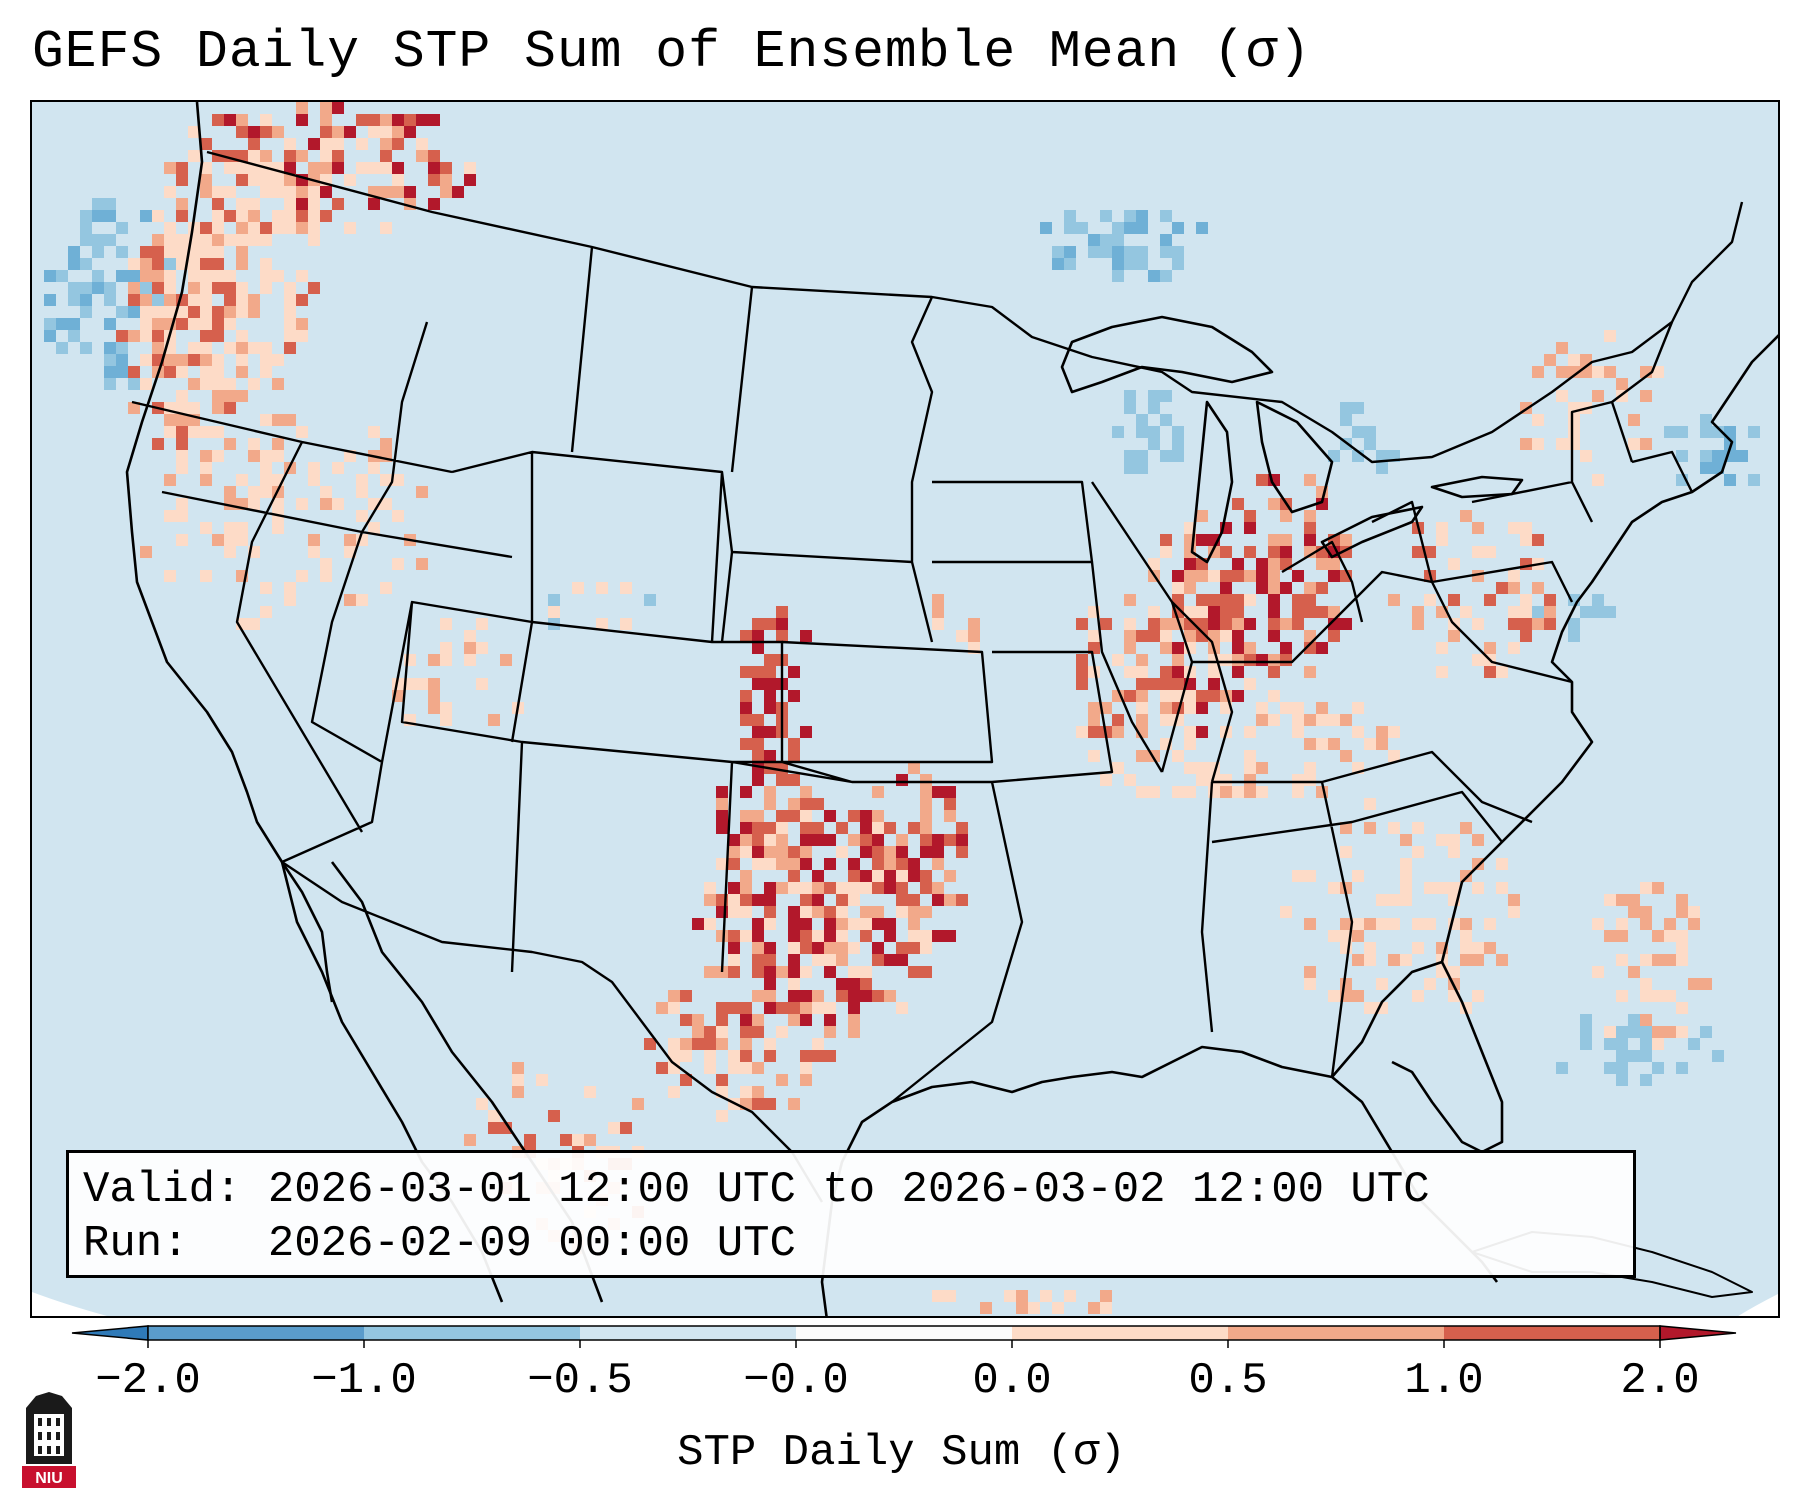 This screenshot has height=1506, width=1803. Describe the element at coordinates (364, 1377) in the screenshot. I see `colorbar-tick-label: −1.0` at that location.